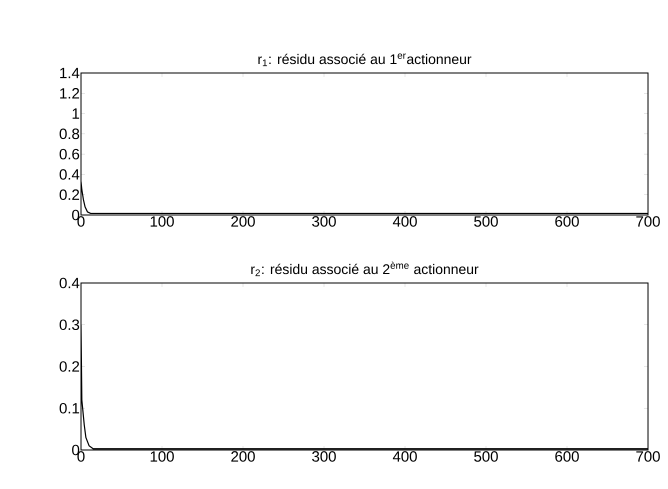 Image resolution: width=668 pixels, height=489 pixels. What do you see at coordinates (70, 324) in the screenshot?
I see `y-tick-label: 0.3` at bounding box center [70, 324].